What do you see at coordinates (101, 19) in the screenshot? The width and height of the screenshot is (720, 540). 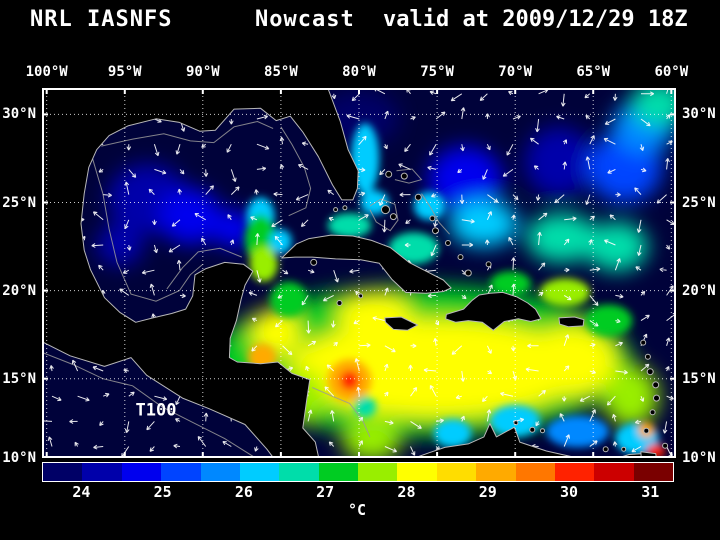 I see `product-title: NRL IASNFS` at bounding box center [101, 19].